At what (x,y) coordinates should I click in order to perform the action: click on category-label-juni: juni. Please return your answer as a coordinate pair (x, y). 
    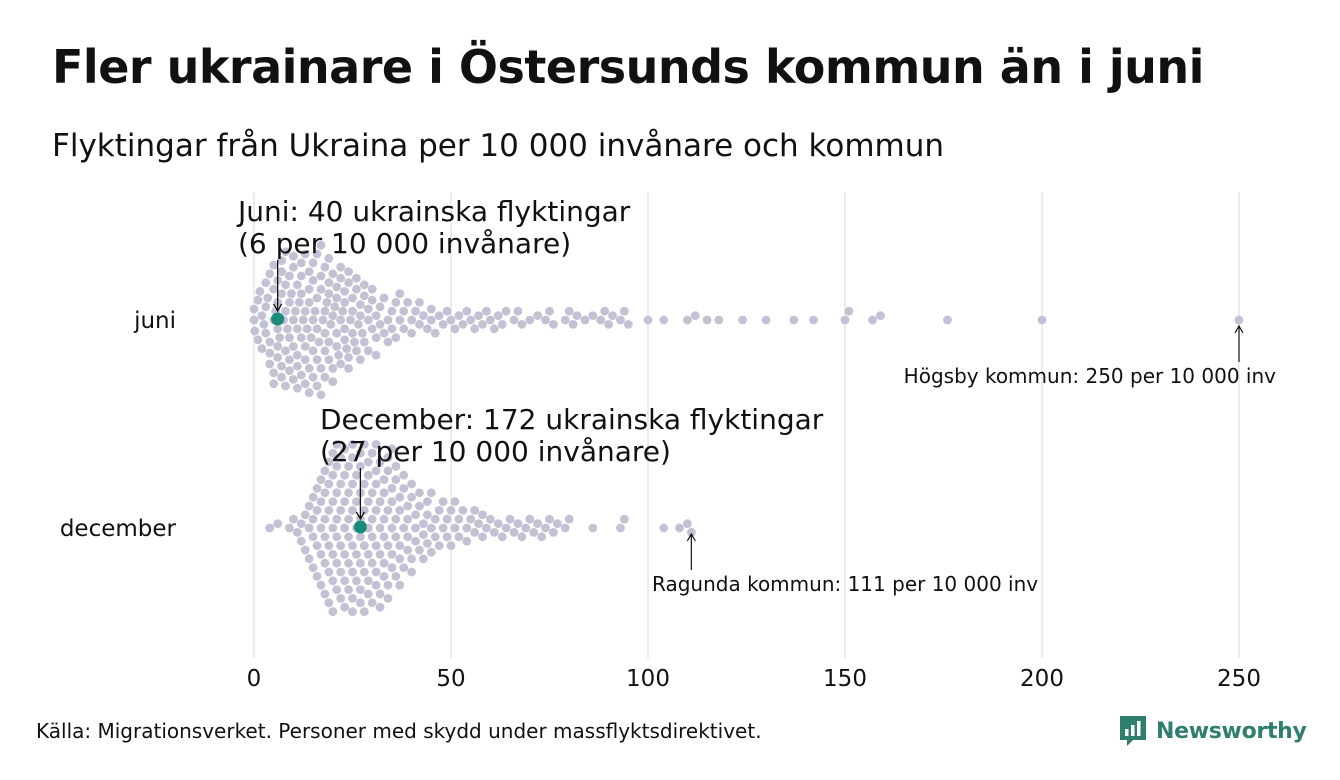
    Looking at the image, I should click on (154, 321).